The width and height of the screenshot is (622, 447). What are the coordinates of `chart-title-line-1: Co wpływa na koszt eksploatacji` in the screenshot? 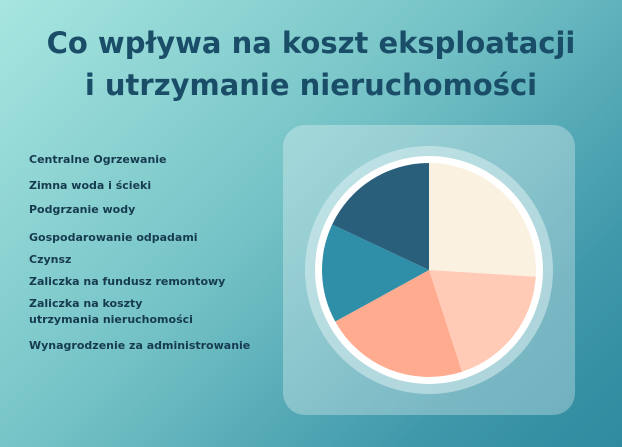 It's located at (311, 43).